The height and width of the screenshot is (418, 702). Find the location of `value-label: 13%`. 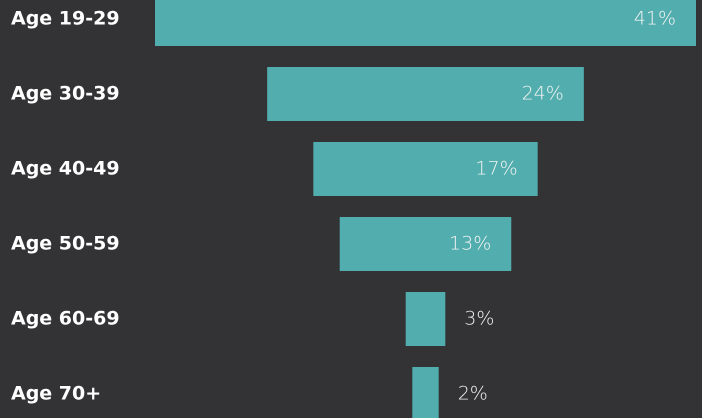

value-label: 13% is located at coordinates (470, 244).